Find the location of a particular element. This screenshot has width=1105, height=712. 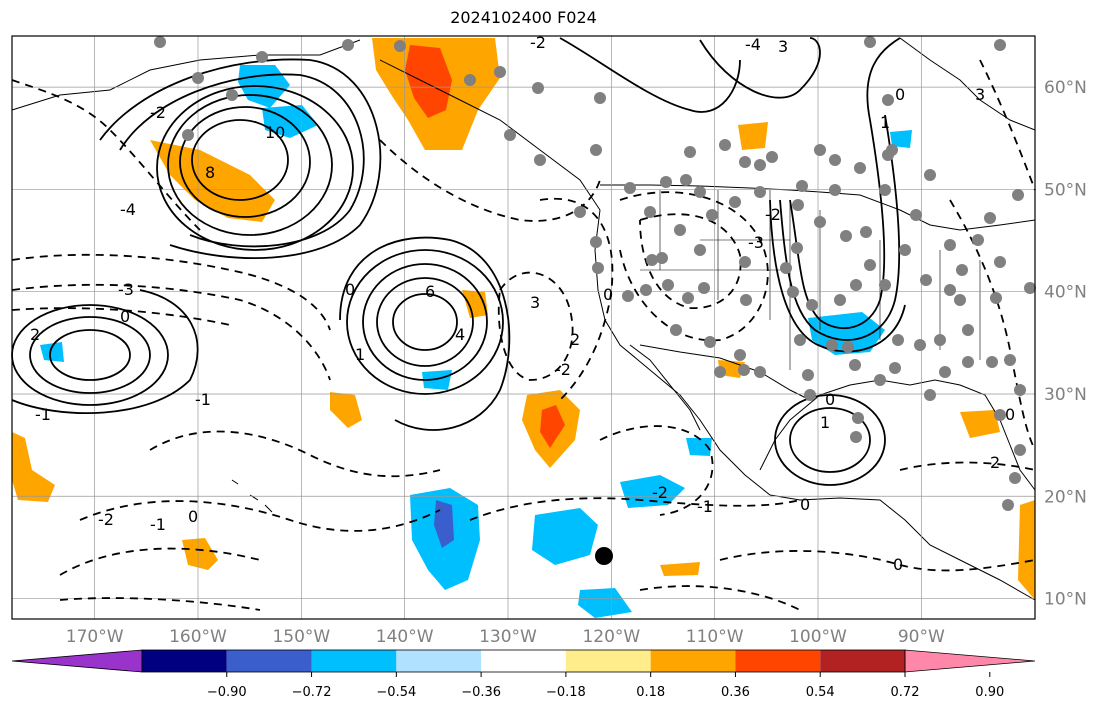

colorbar-extension-high is located at coordinates (970, 661).